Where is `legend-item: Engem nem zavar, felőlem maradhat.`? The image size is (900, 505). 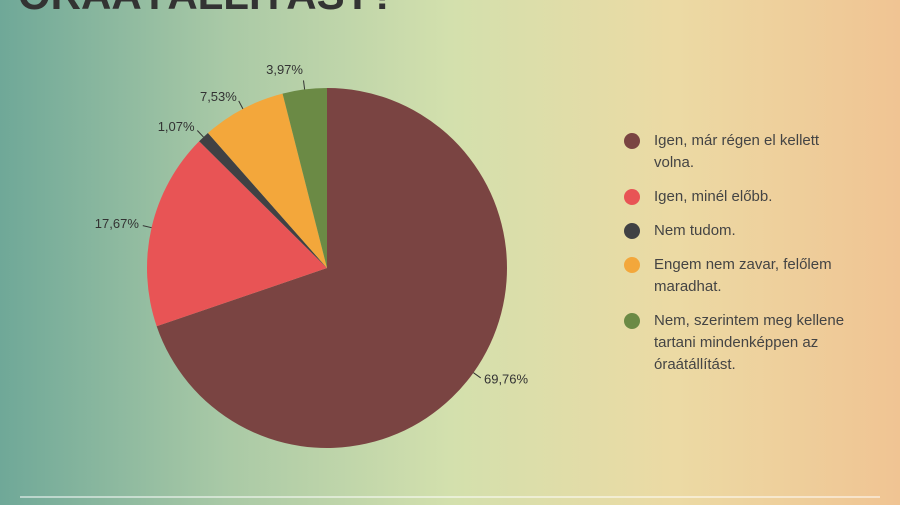
legend-item: Engem nem zavar, felőlem maradhat. is located at coordinates (739, 276).